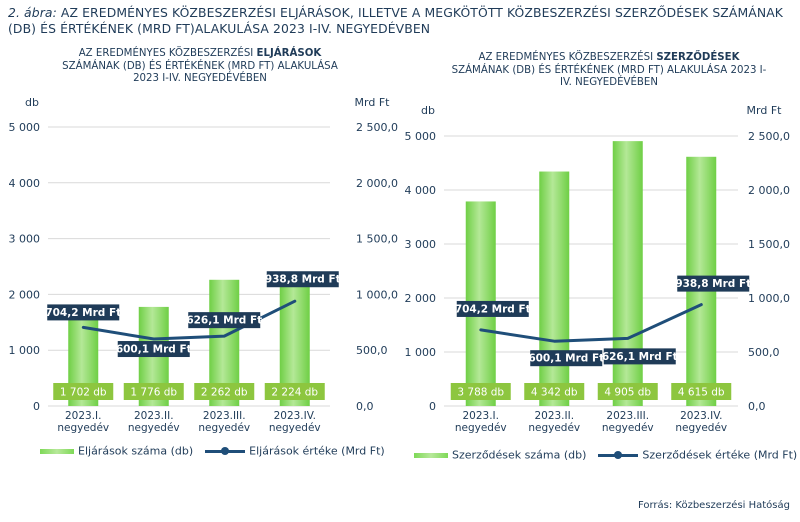 The image size is (800, 522). Describe the element at coordinates (591, 323) in the screenshot. I see `value-line` at that location.